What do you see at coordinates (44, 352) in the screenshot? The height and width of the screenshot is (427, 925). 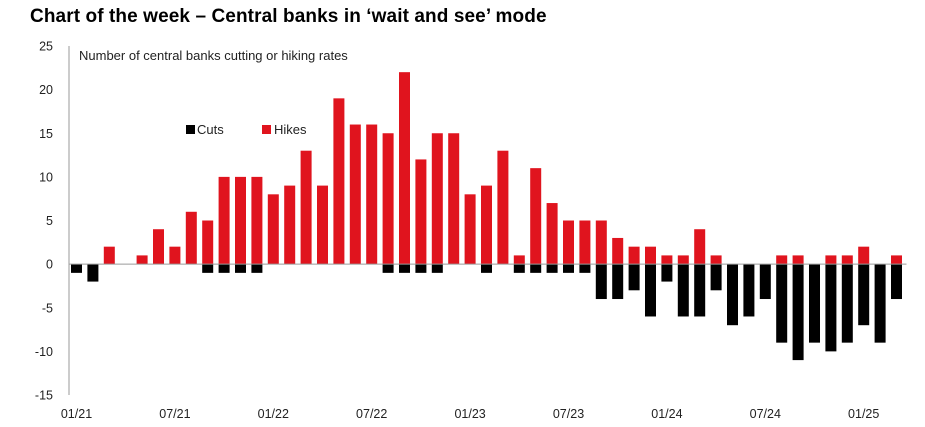 I see `y-tick-label: -10` at bounding box center [44, 352].